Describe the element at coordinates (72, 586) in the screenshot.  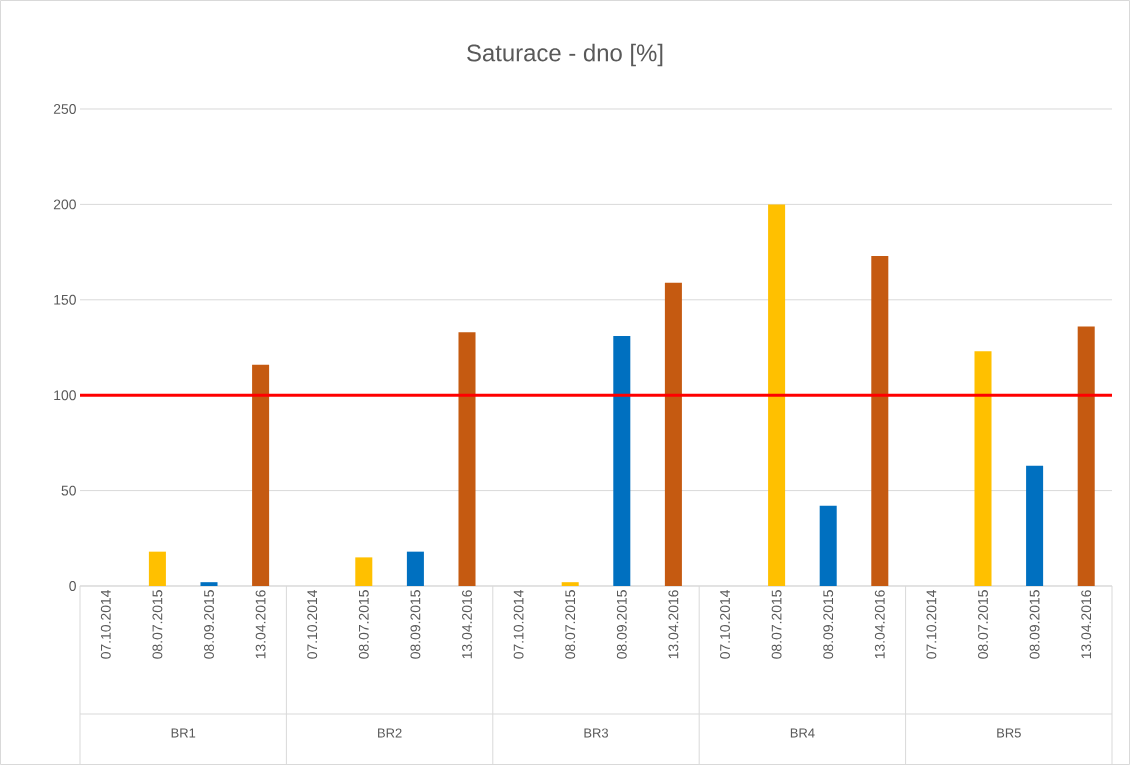
I see `y-tick-label: 0` at that location.